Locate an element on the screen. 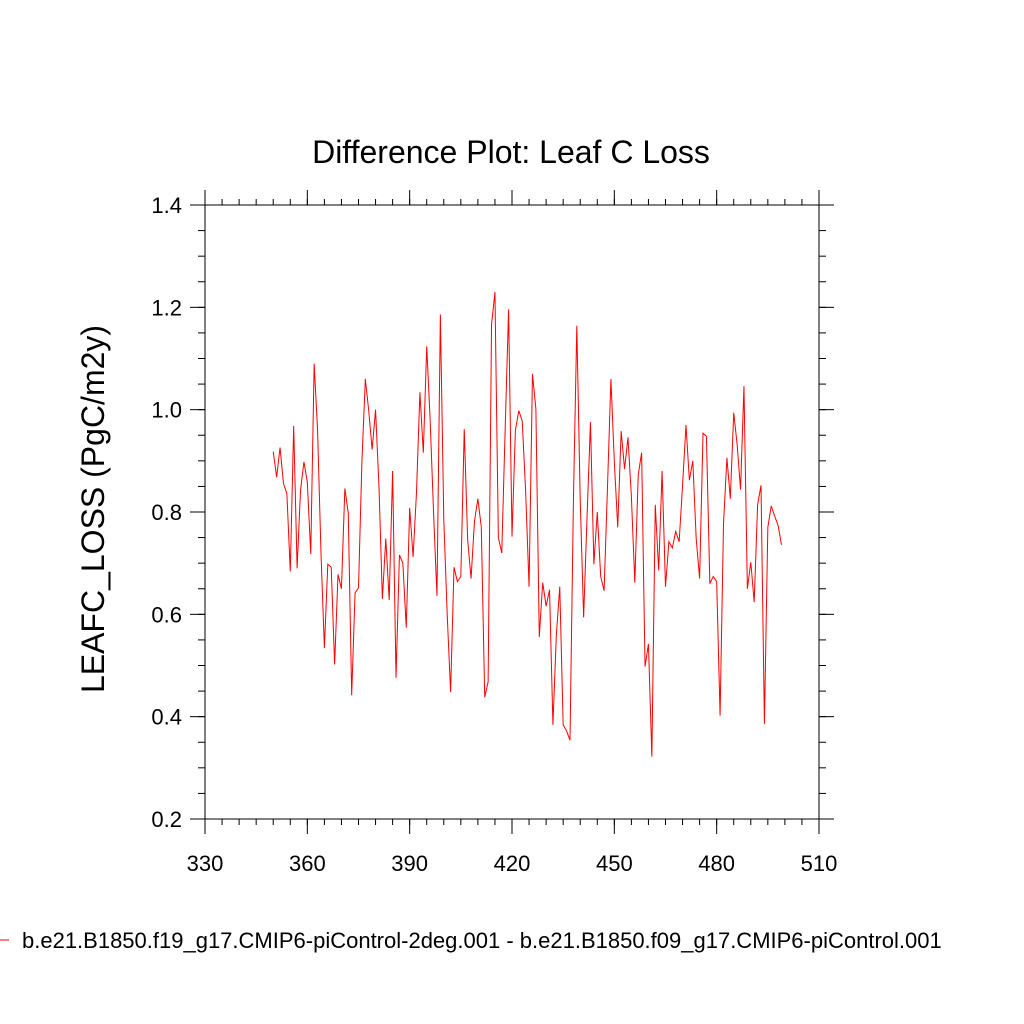 This screenshot has height=1024, width=1024. y-tick-label: 1.2 is located at coordinates (166, 307).